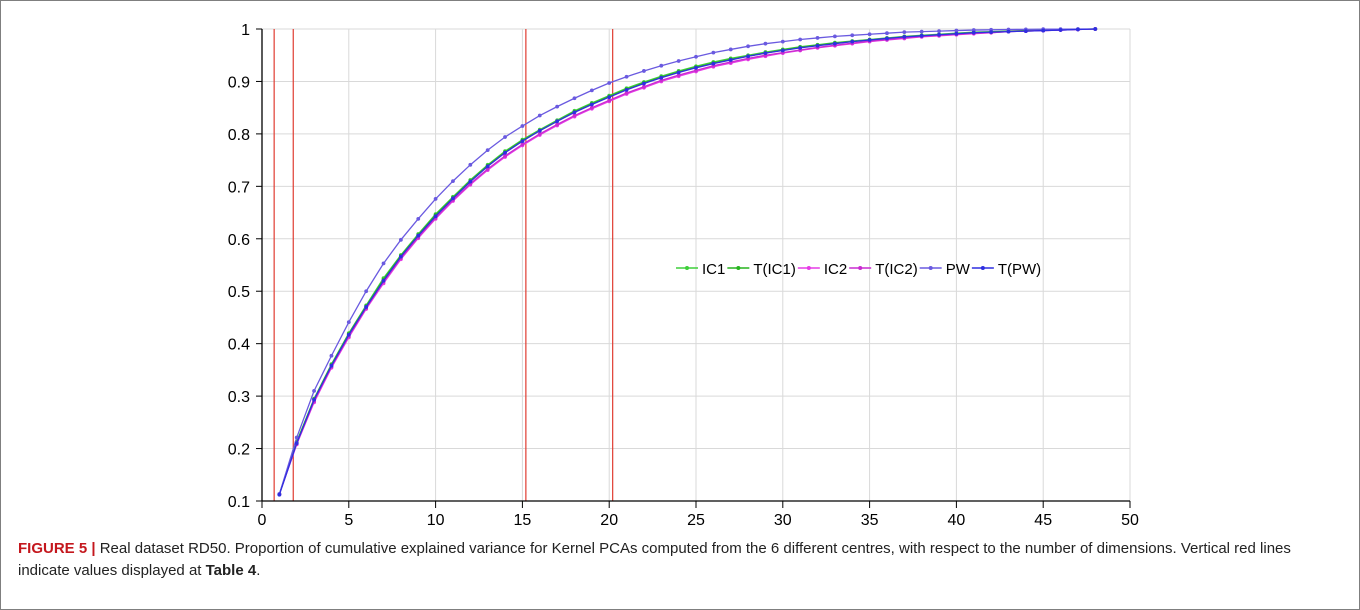 This screenshot has height=610, width=1360. Describe the element at coordinates (436, 520) in the screenshot. I see `x-tick-label-2: 10` at that location.